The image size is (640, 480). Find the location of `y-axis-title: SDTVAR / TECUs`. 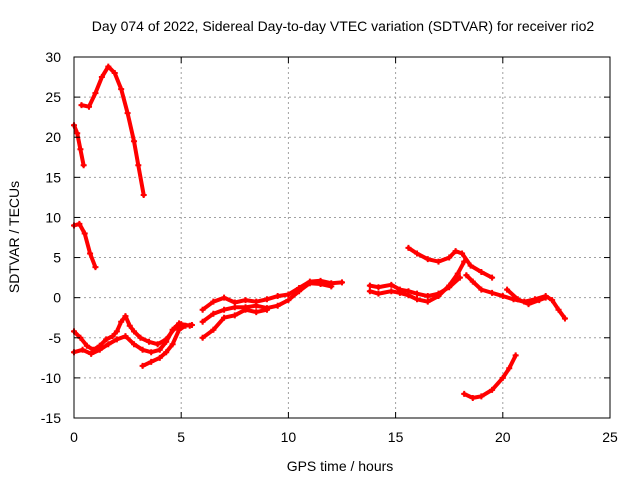

y-axis-title: SDTVAR / TECUs is located at coordinates (14, 237).